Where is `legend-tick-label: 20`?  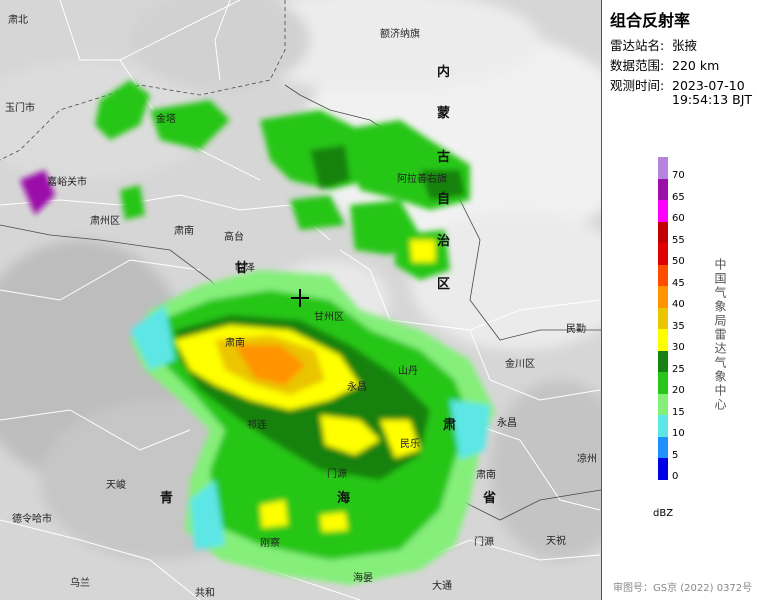
legend-tick-label: 20 is located at coordinates (678, 390).